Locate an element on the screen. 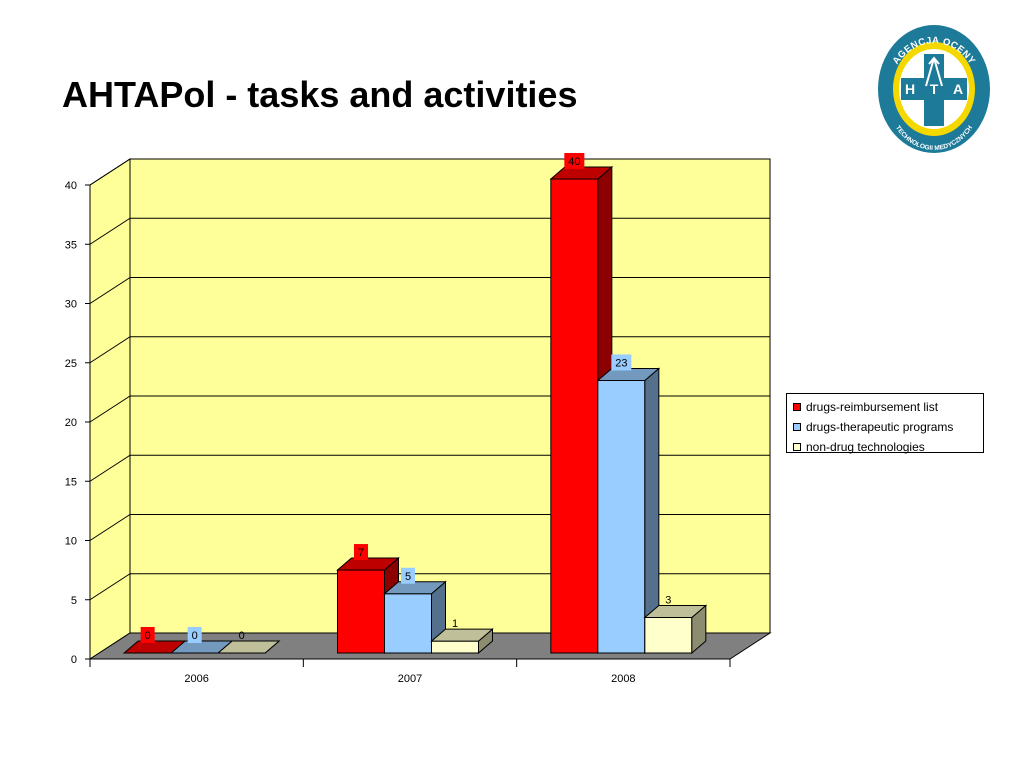 Image resolution: width=1024 pixels, height=768 pixels. y-tick-label: 25 is located at coordinates (71, 364).